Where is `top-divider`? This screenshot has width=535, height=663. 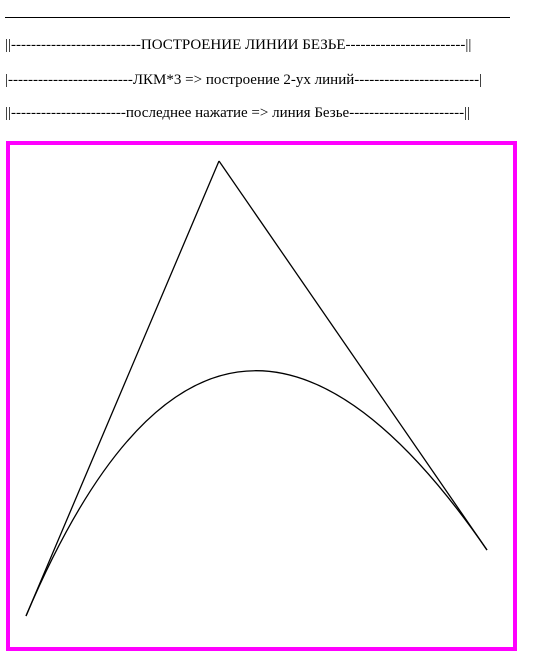
top-divider is located at coordinates (257, 17).